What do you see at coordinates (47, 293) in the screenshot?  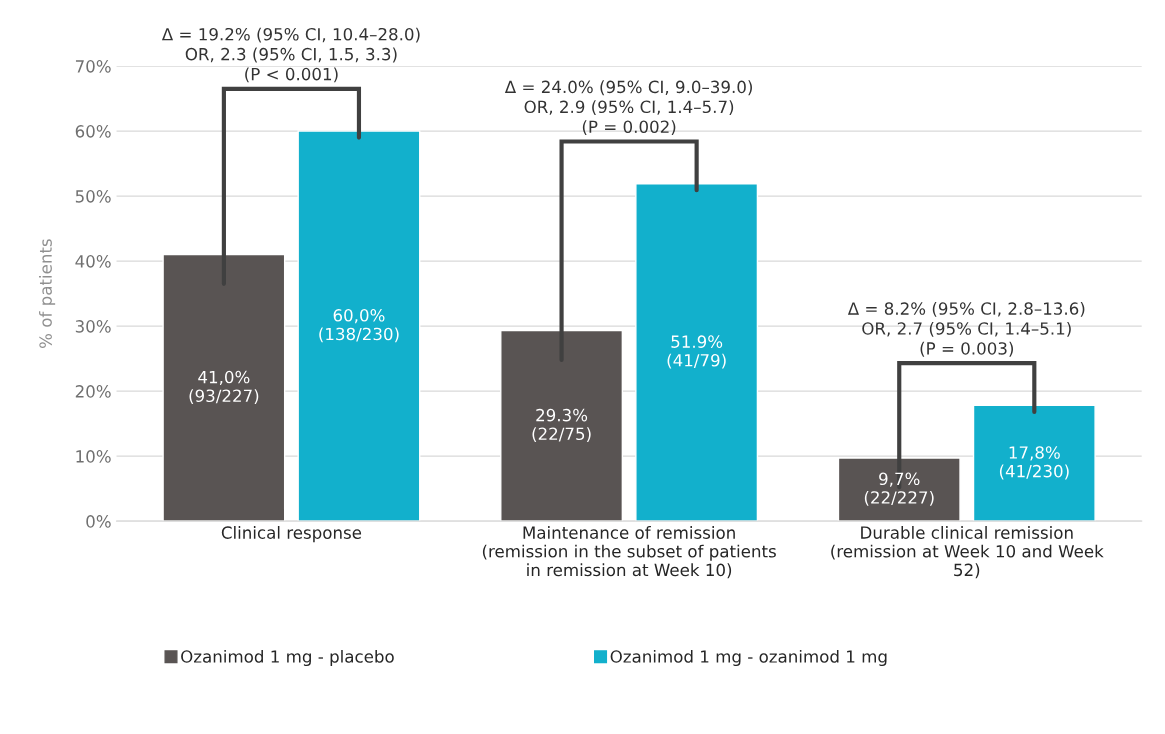 I see `y-axis-title: % of patients` at bounding box center [47, 293].